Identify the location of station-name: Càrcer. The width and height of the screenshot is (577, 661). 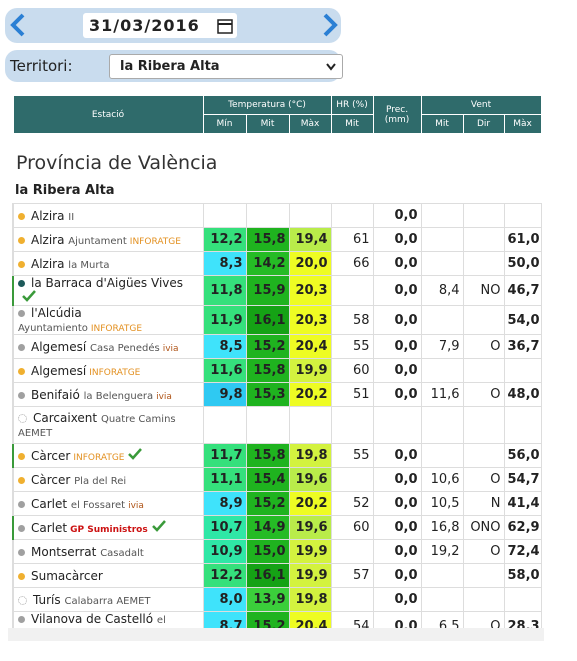
(51, 456).